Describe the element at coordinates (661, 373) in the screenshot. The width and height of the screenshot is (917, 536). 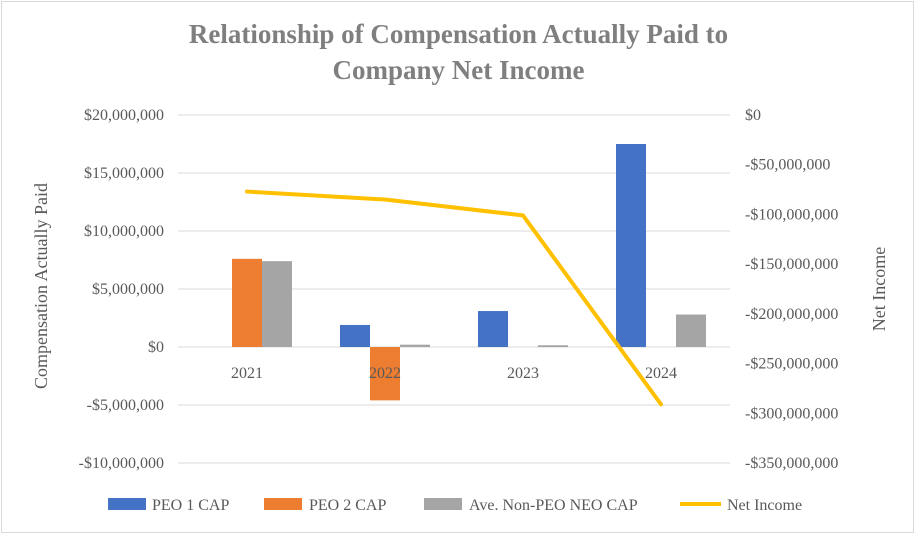
I see `x-tick-label: 2024` at that location.